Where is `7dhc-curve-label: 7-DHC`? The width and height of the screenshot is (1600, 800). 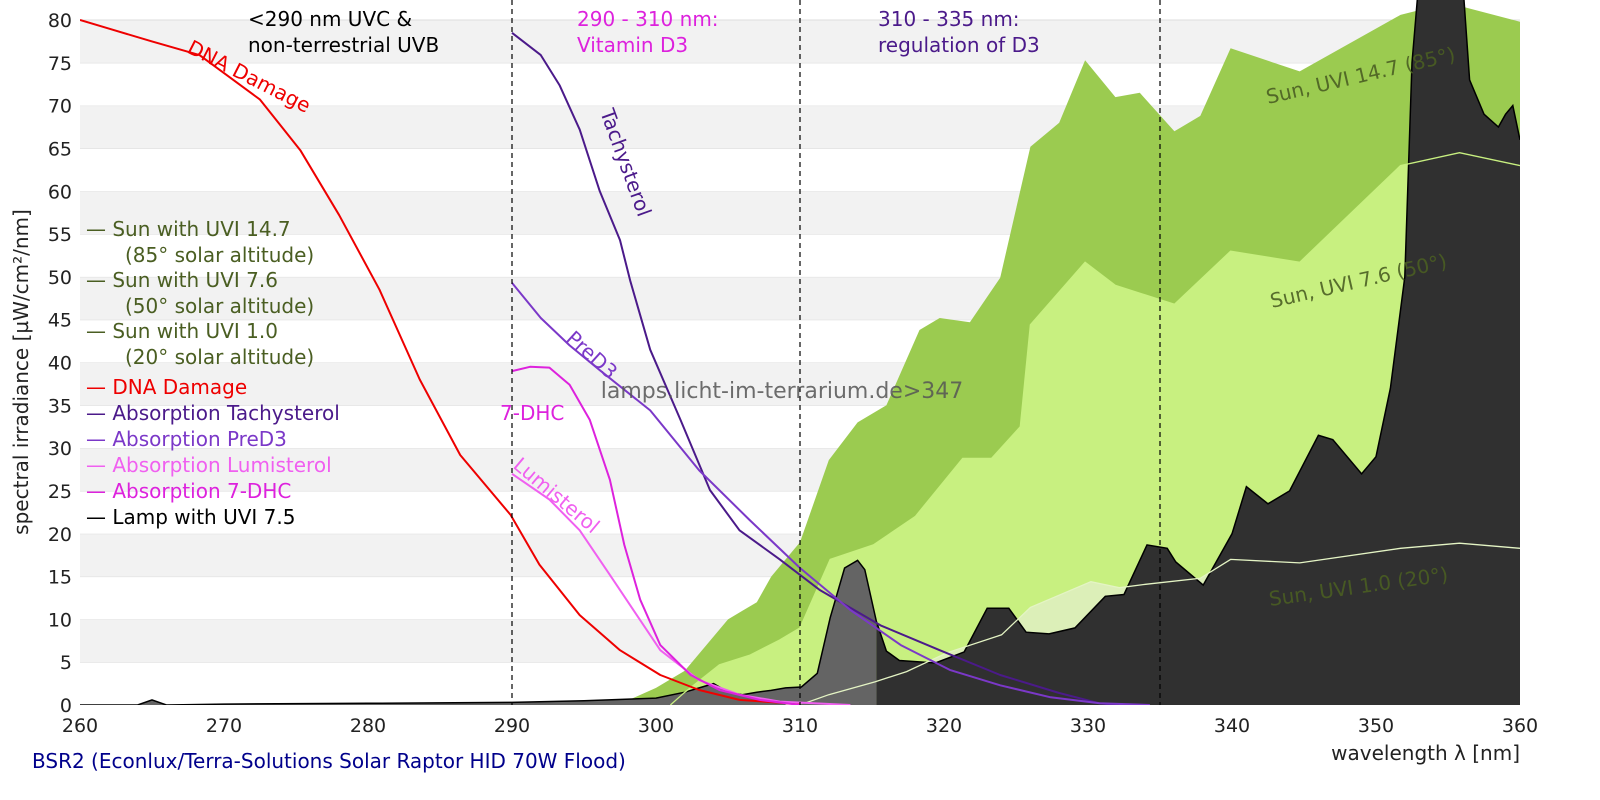
7dhc-curve-label: 7-DHC is located at coordinates (532, 413).